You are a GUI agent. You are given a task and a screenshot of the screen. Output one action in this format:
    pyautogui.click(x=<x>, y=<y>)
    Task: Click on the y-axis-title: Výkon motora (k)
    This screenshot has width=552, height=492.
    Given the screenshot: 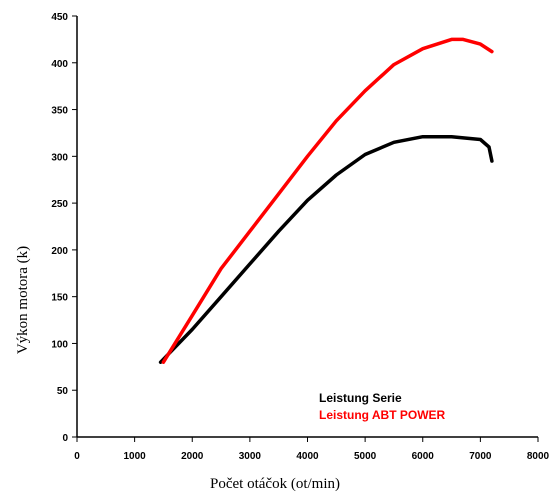 What is the action you would take?
    pyautogui.click(x=23, y=300)
    